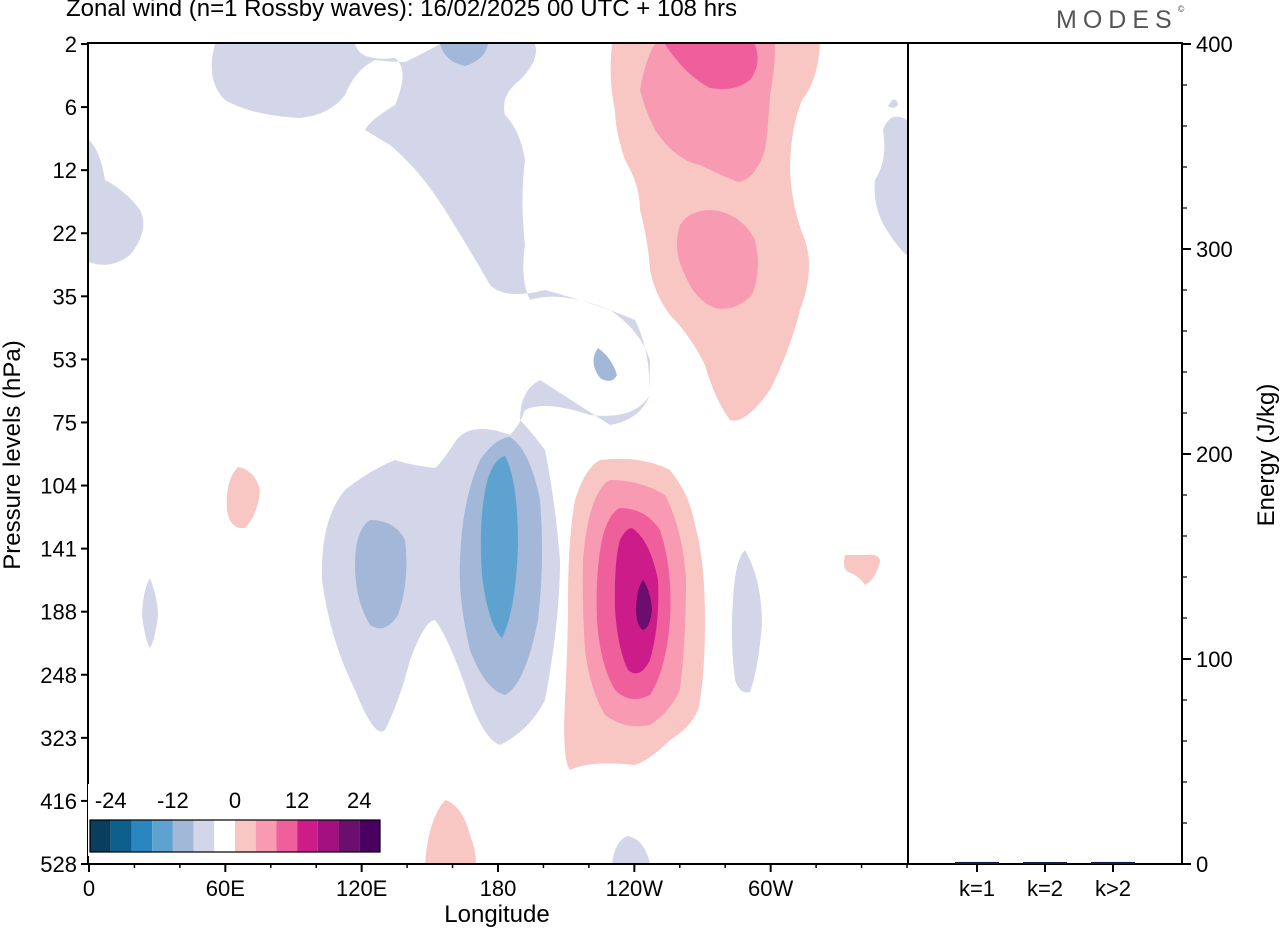 Image resolution: width=1280 pixels, height=930 pixels. What do you see at coordinates (65, 233) in the screenshot?
I see `y-tick-label: 22` at bounding box center [65, 233].